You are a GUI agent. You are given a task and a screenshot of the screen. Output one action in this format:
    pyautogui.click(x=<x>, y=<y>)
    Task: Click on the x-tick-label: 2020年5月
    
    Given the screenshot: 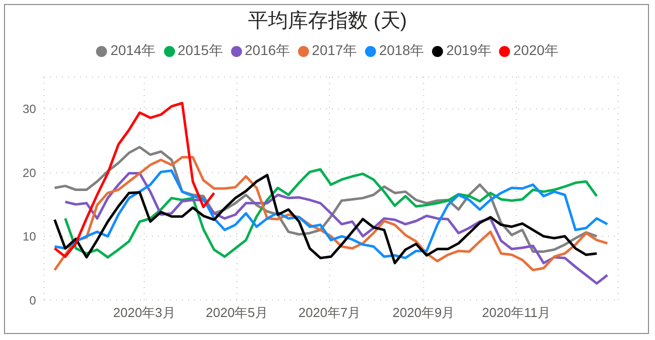 What is the action you would take?
    pyautogui.click(x=237, y=312)
    